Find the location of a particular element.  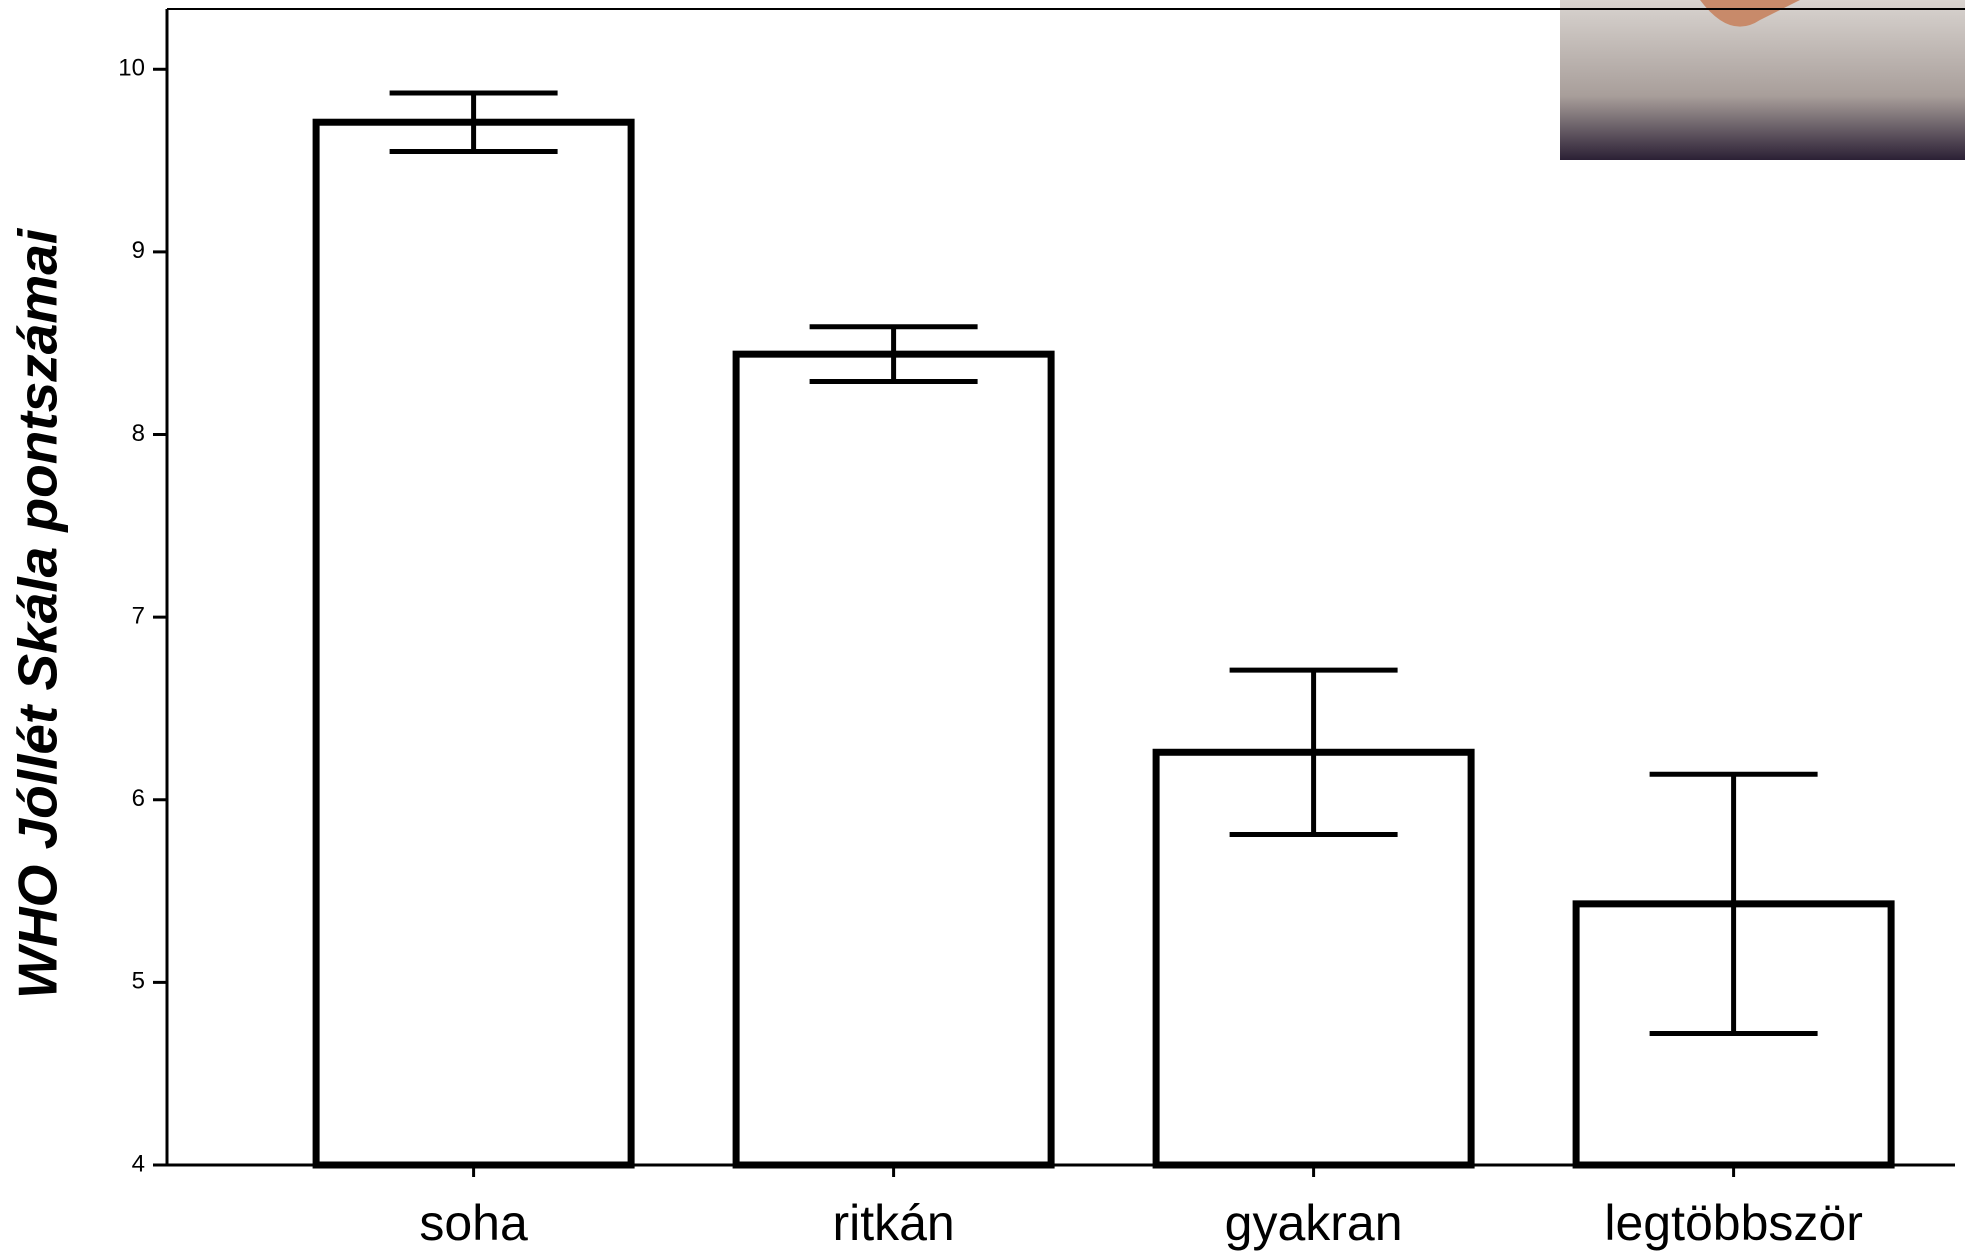

y-axis-title: WHO Jóllét Skála pontszámai is located at coordinates (38, 613).